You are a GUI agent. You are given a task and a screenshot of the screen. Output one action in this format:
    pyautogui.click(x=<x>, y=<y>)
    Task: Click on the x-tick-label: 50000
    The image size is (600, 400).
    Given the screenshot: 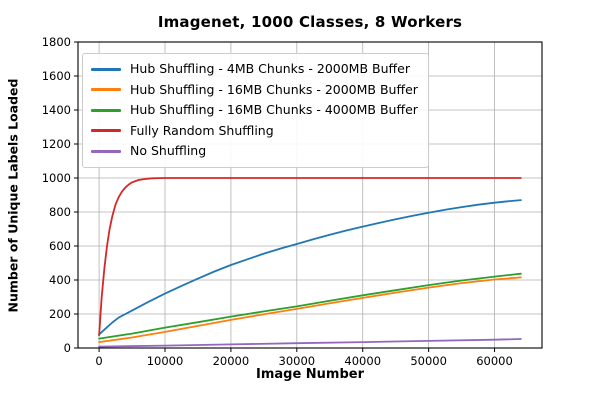 What is the action you would take?
    pyautogui.click(x=428, y=361)
    